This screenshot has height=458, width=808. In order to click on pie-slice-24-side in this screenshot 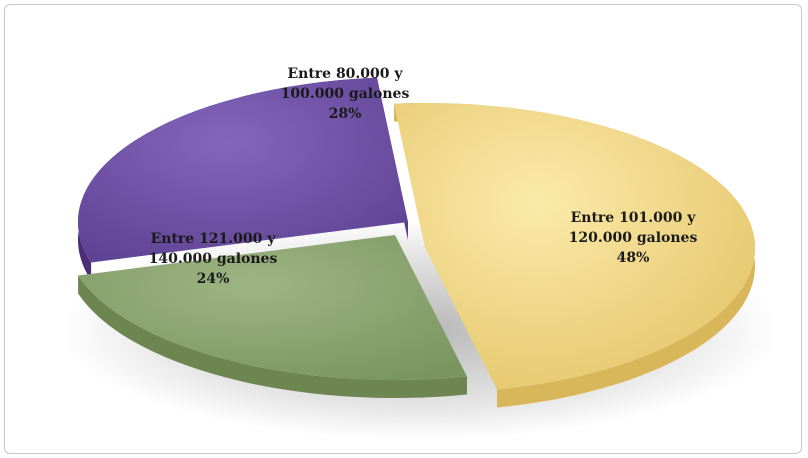, I will do `click(272, 336)`.